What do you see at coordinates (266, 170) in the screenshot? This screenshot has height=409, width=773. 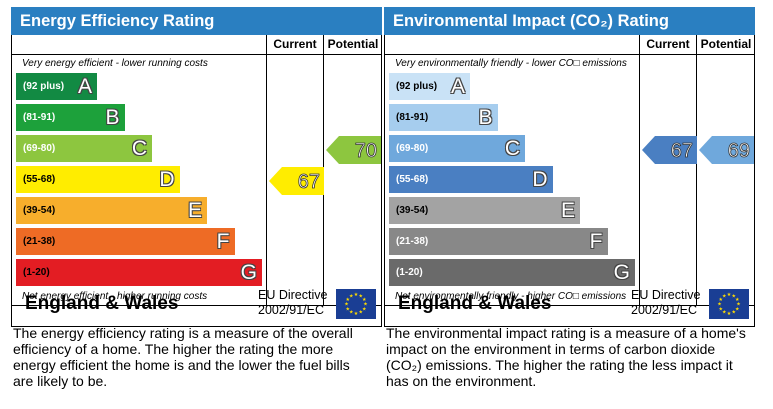 I see `column-divider` at bounding box center [266, 170].